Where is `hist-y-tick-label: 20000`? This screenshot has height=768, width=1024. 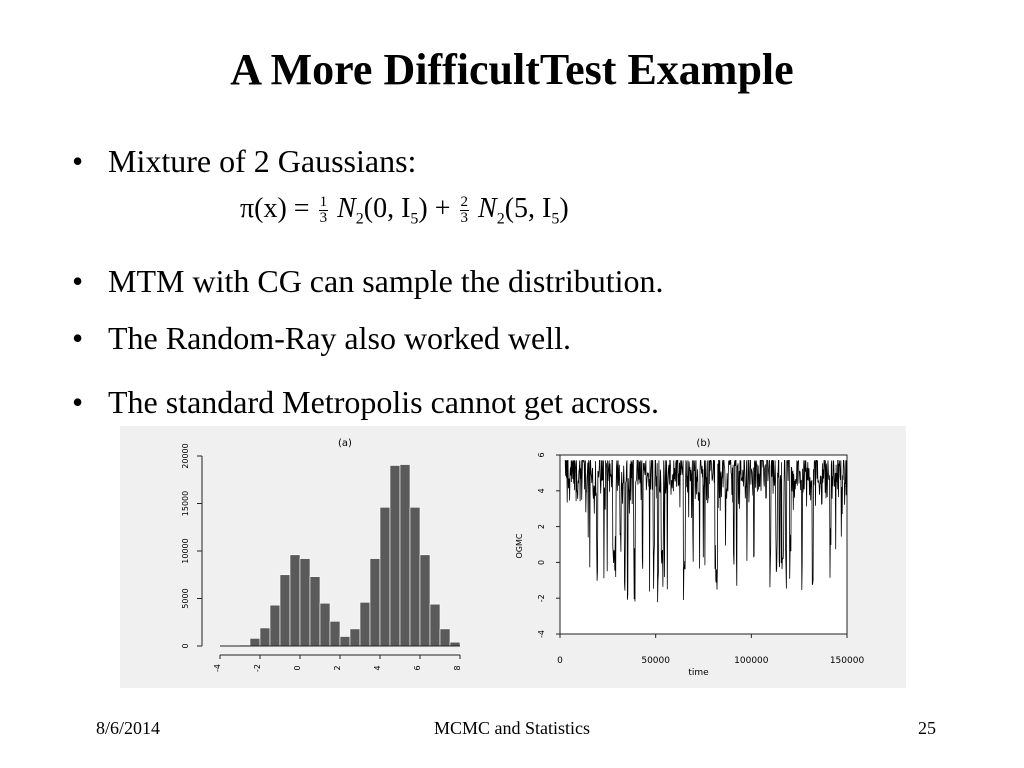 hist-y-tick-label: 20000 is located at coordinates (185, 455).